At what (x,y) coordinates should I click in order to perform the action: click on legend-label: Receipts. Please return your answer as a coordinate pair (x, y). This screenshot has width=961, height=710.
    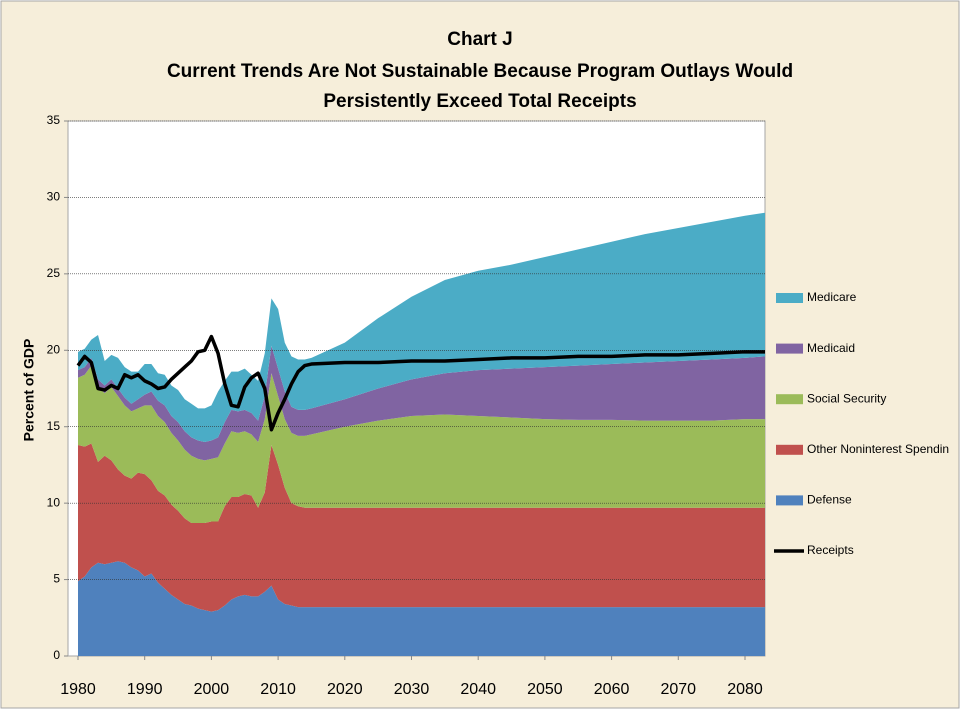
    Looking at the image, I should click on (830, 550).